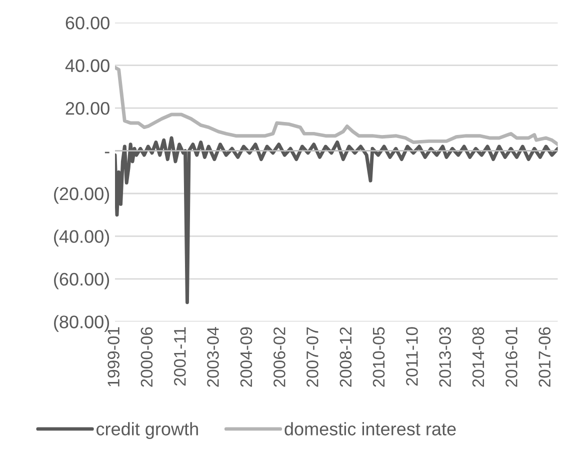  What do you see at coordinates (82, 281) in the screenshot?
I see `y-tick-label: (60.00)` at bounding box center [82, 281].